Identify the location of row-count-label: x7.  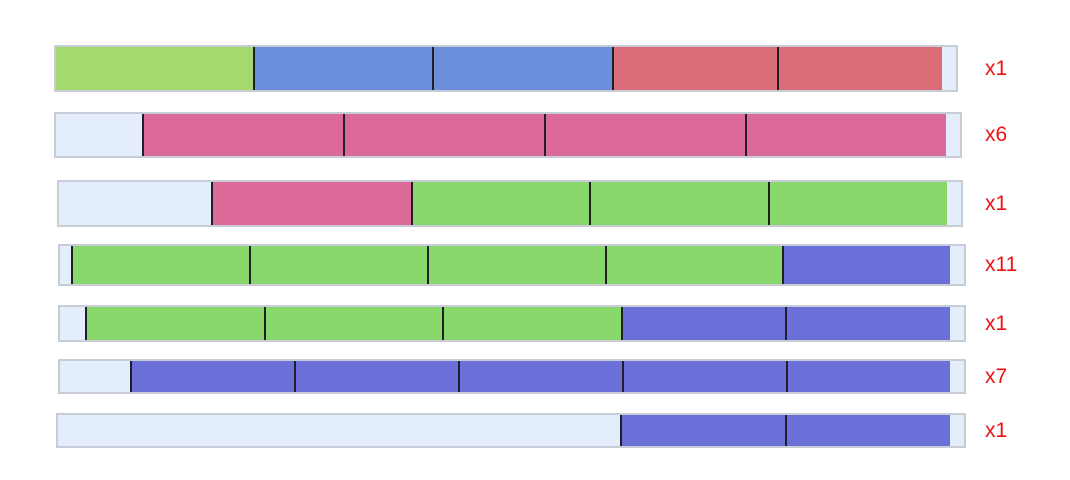
(996, 376).